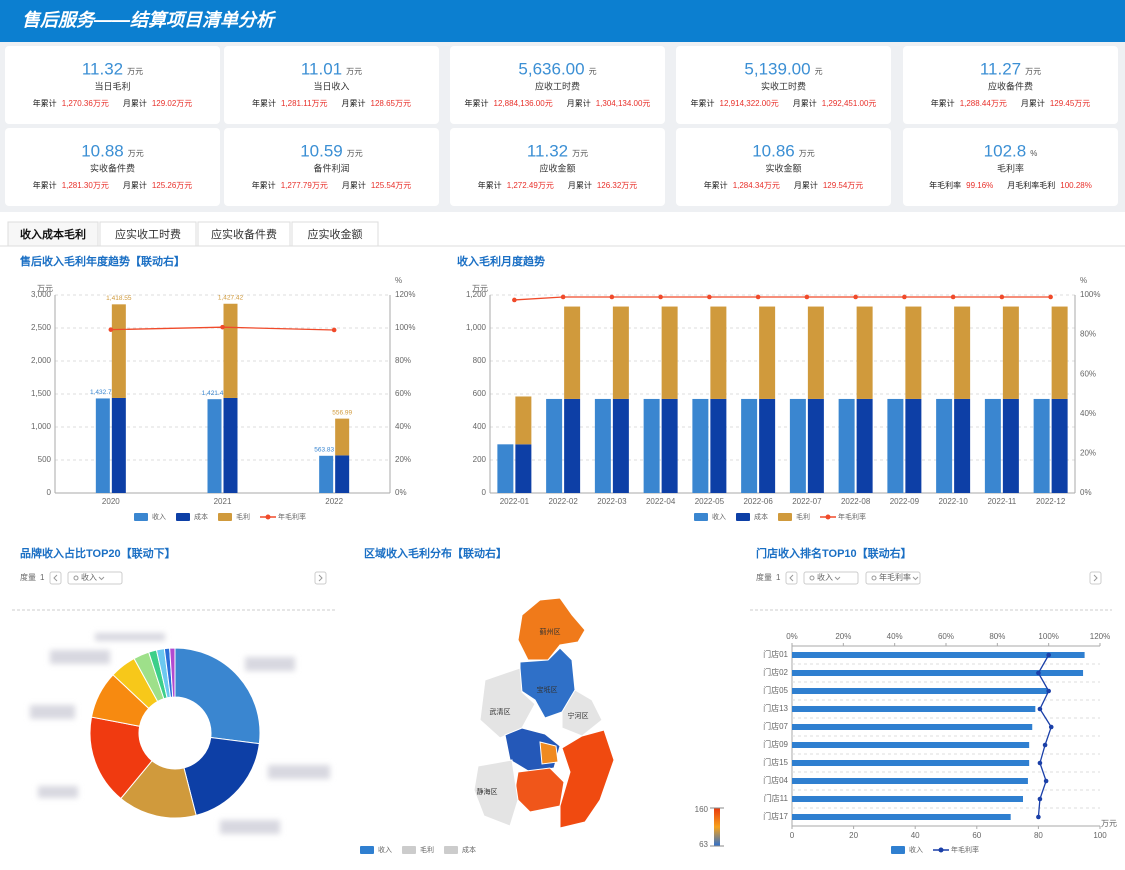 Image resolution: width=1125 pixels, height=870 pixels. I want to click on y2-tick-label: 20%, so click(1088, 453).